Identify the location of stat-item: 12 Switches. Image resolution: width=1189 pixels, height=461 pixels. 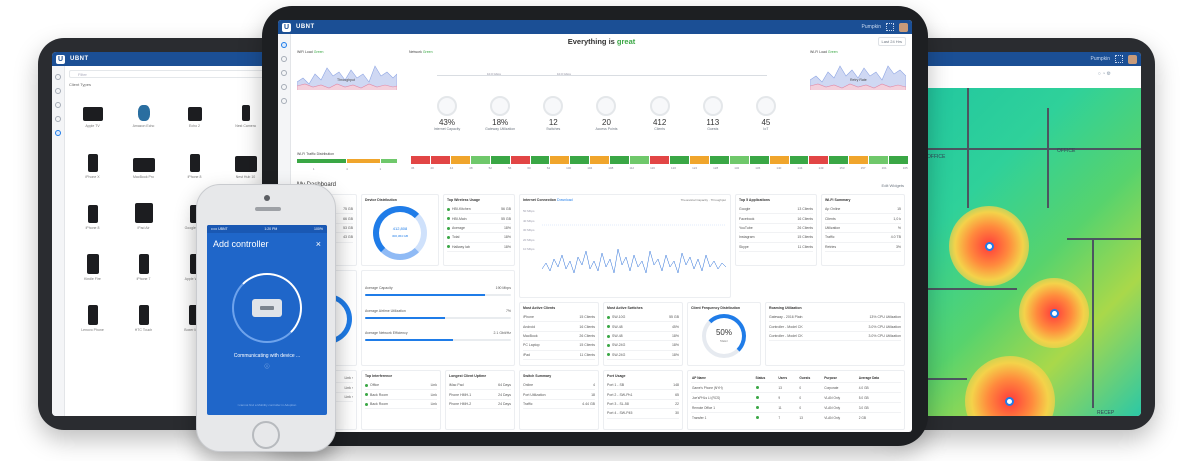
(553, 120).